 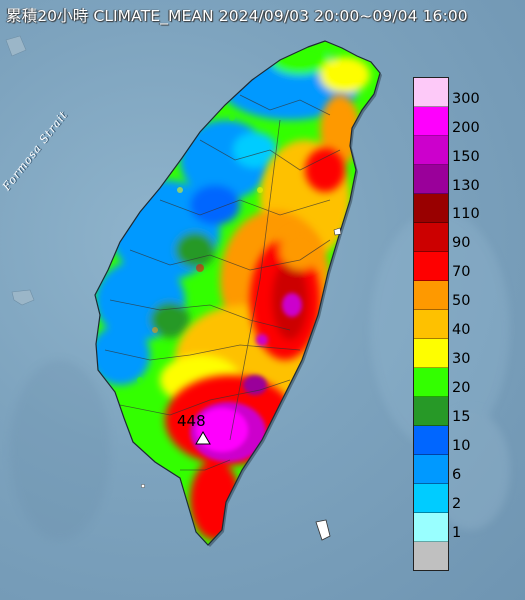 I want to click on legend-label: 15, so click(x=461, y=417).